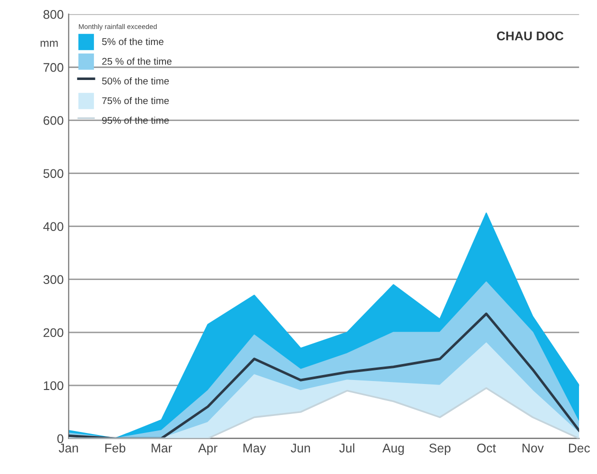 The height and width of the screenshot is (474, 597). Describe the element at coordinates (53, 14) in the screenshot. I see `y-tick-label: 800` at that location.